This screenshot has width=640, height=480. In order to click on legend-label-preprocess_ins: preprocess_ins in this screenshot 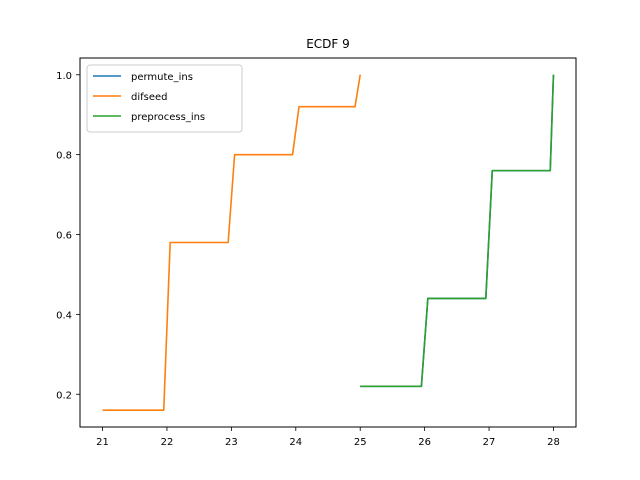, I will do `click(168, 117)`.